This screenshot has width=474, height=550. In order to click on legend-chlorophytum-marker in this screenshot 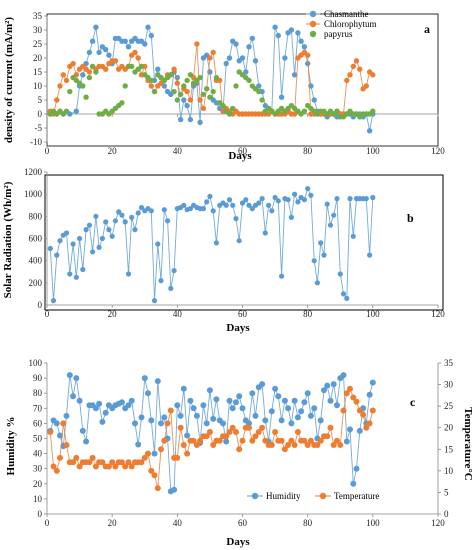, I will do `click(313, 24)`.